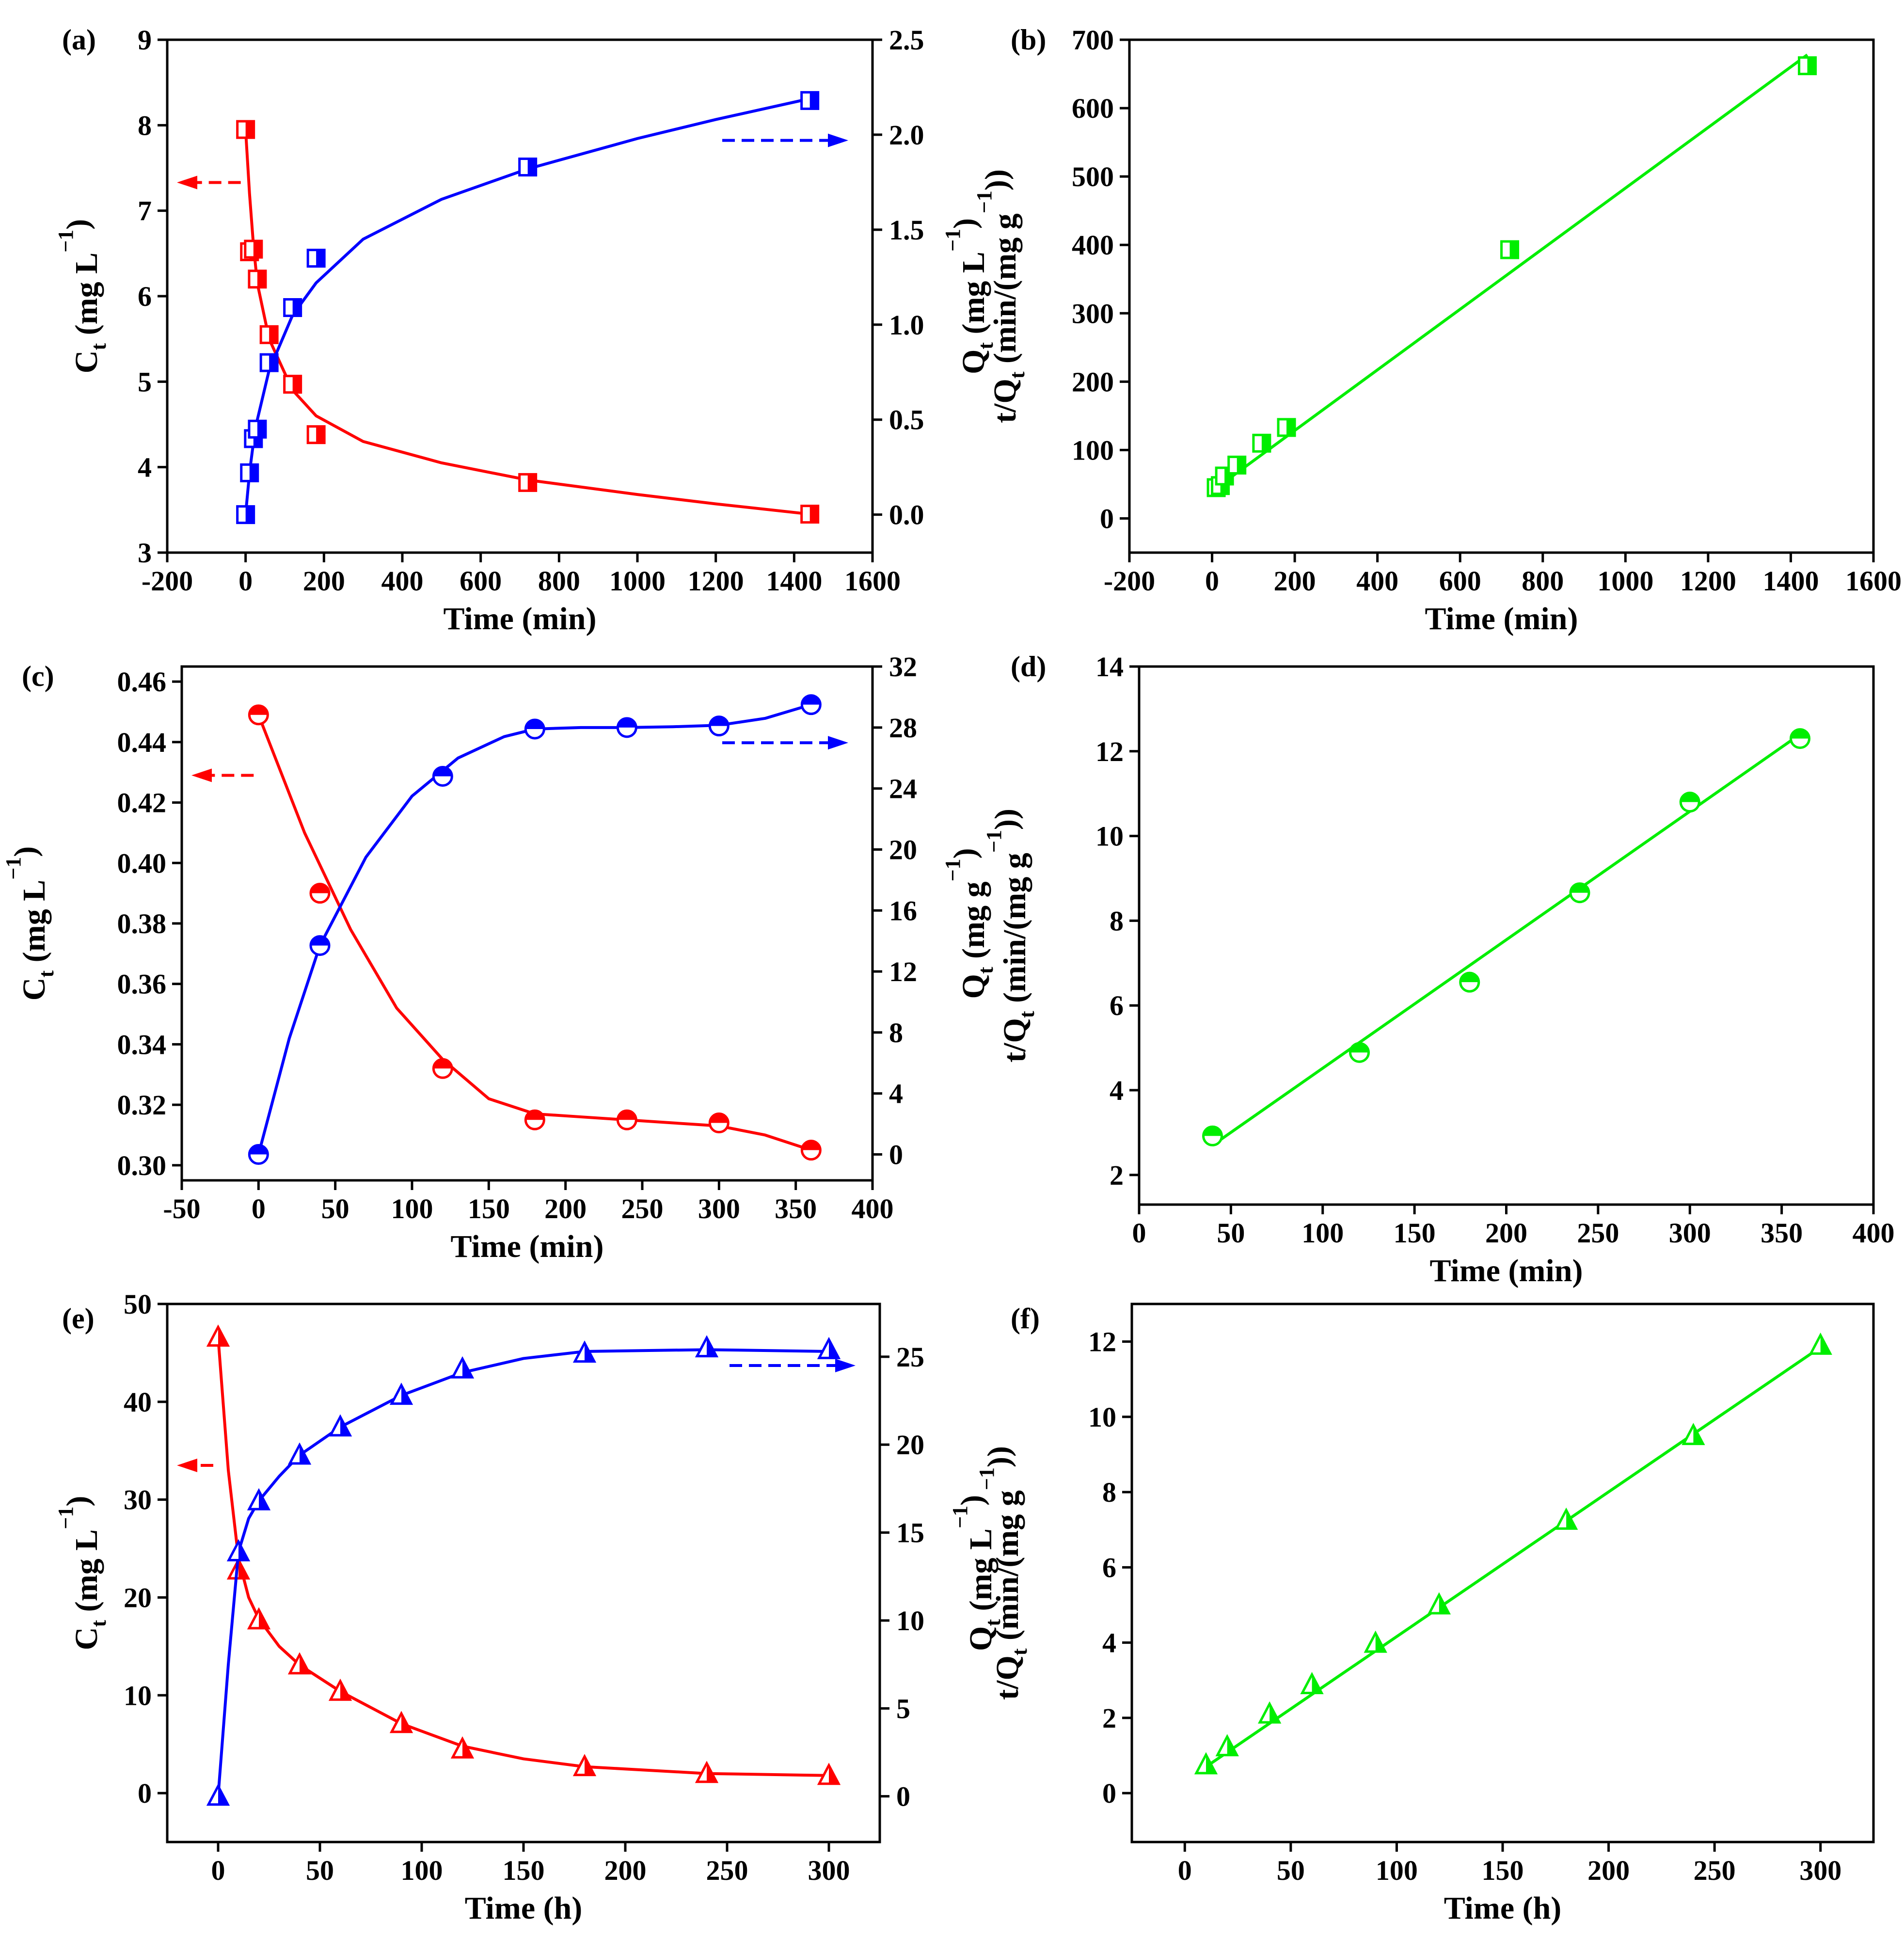 This screenshot has width=1904, height=1954. Describe the element at coordinates (138, 1597) in the screenshot. I see `y-tick-label: 20` at that location.